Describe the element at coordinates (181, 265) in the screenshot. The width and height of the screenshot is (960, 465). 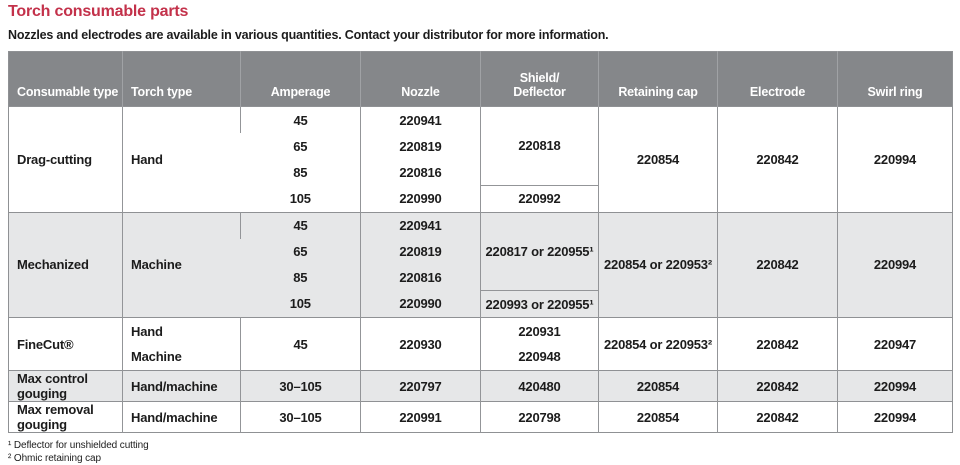
I see `cell-torch-type: Machine` at that location.